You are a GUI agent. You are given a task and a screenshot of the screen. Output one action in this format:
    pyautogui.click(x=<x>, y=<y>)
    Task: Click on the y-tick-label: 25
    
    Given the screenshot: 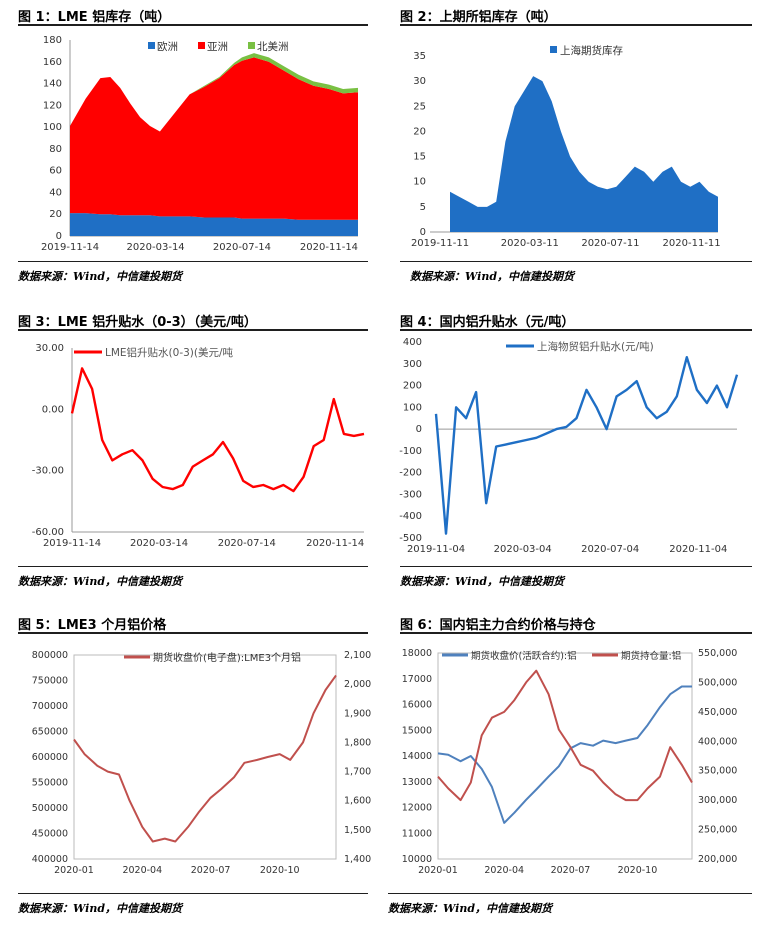 What is the action you would take?
    pyautogui.click(x=419, y=106)
    